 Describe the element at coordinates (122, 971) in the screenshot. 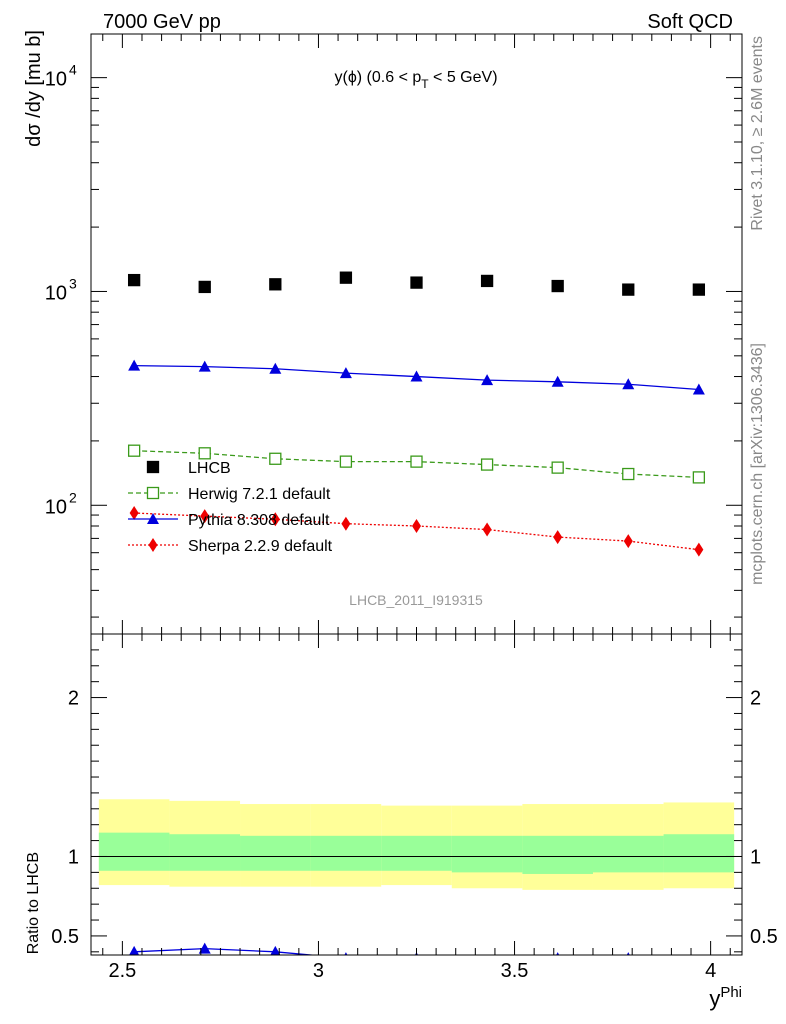

I see `x-tick-label: 2.5` at that location.